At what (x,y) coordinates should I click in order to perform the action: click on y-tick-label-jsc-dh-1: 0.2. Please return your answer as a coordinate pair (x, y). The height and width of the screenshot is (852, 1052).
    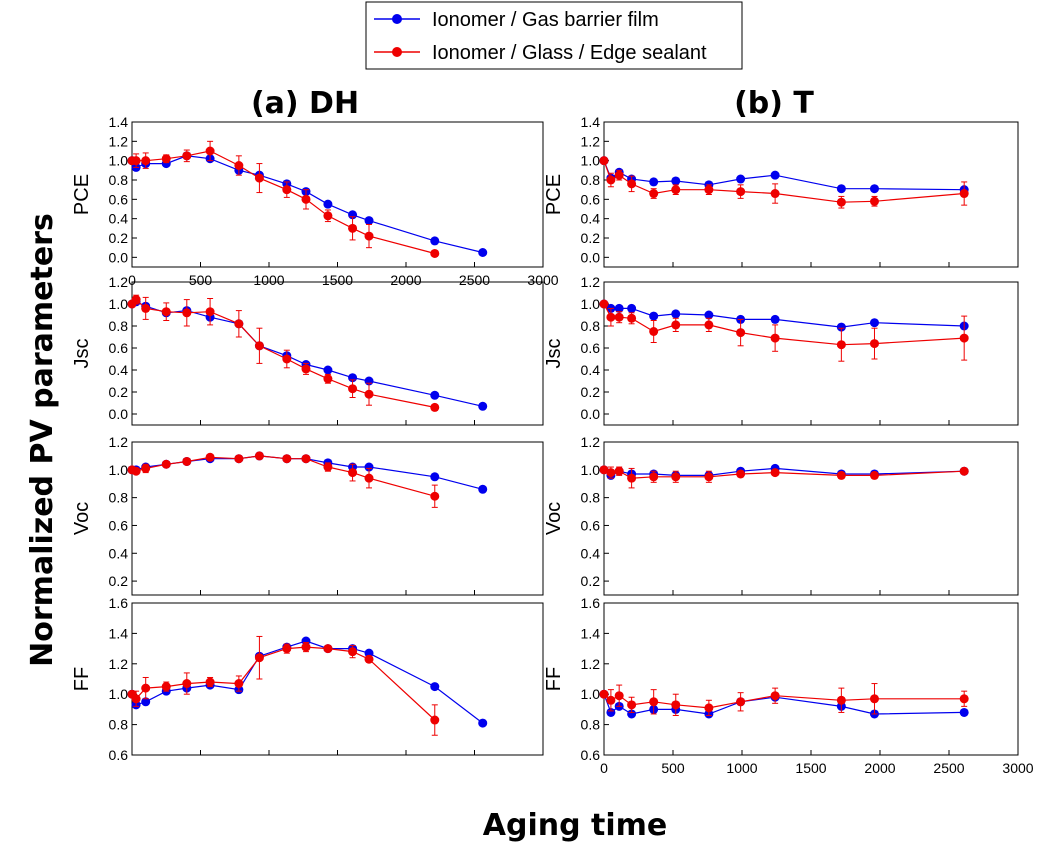
    Looking at the image, I should click on (119, 392).